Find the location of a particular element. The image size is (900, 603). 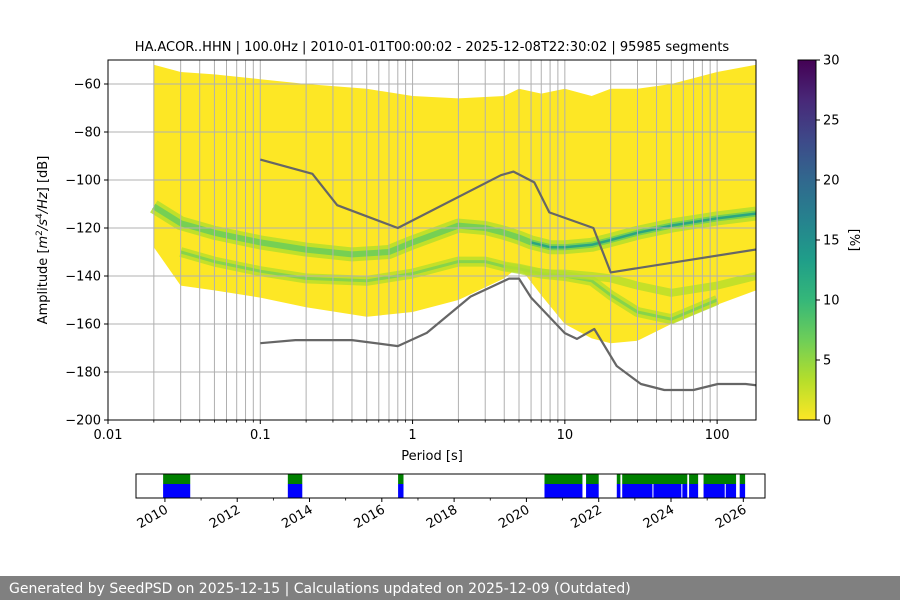

colorbar: 0 5 10 15 20 25 30 [%] is located at coordinates (829, 241).